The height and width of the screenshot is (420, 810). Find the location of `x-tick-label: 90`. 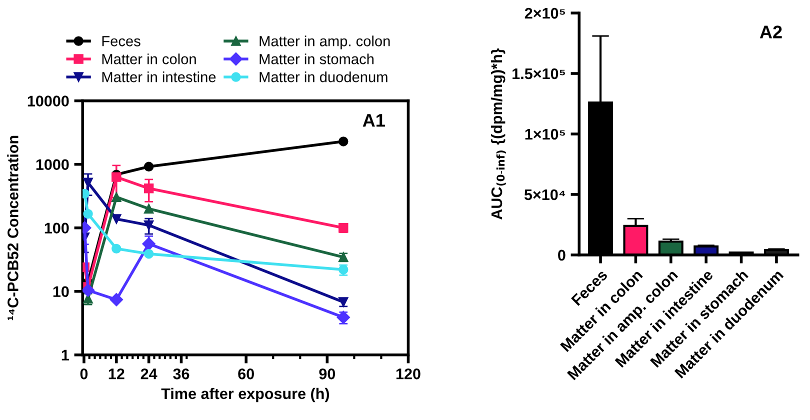

x-tick-label: 90 is located at coordinates (327, 374).